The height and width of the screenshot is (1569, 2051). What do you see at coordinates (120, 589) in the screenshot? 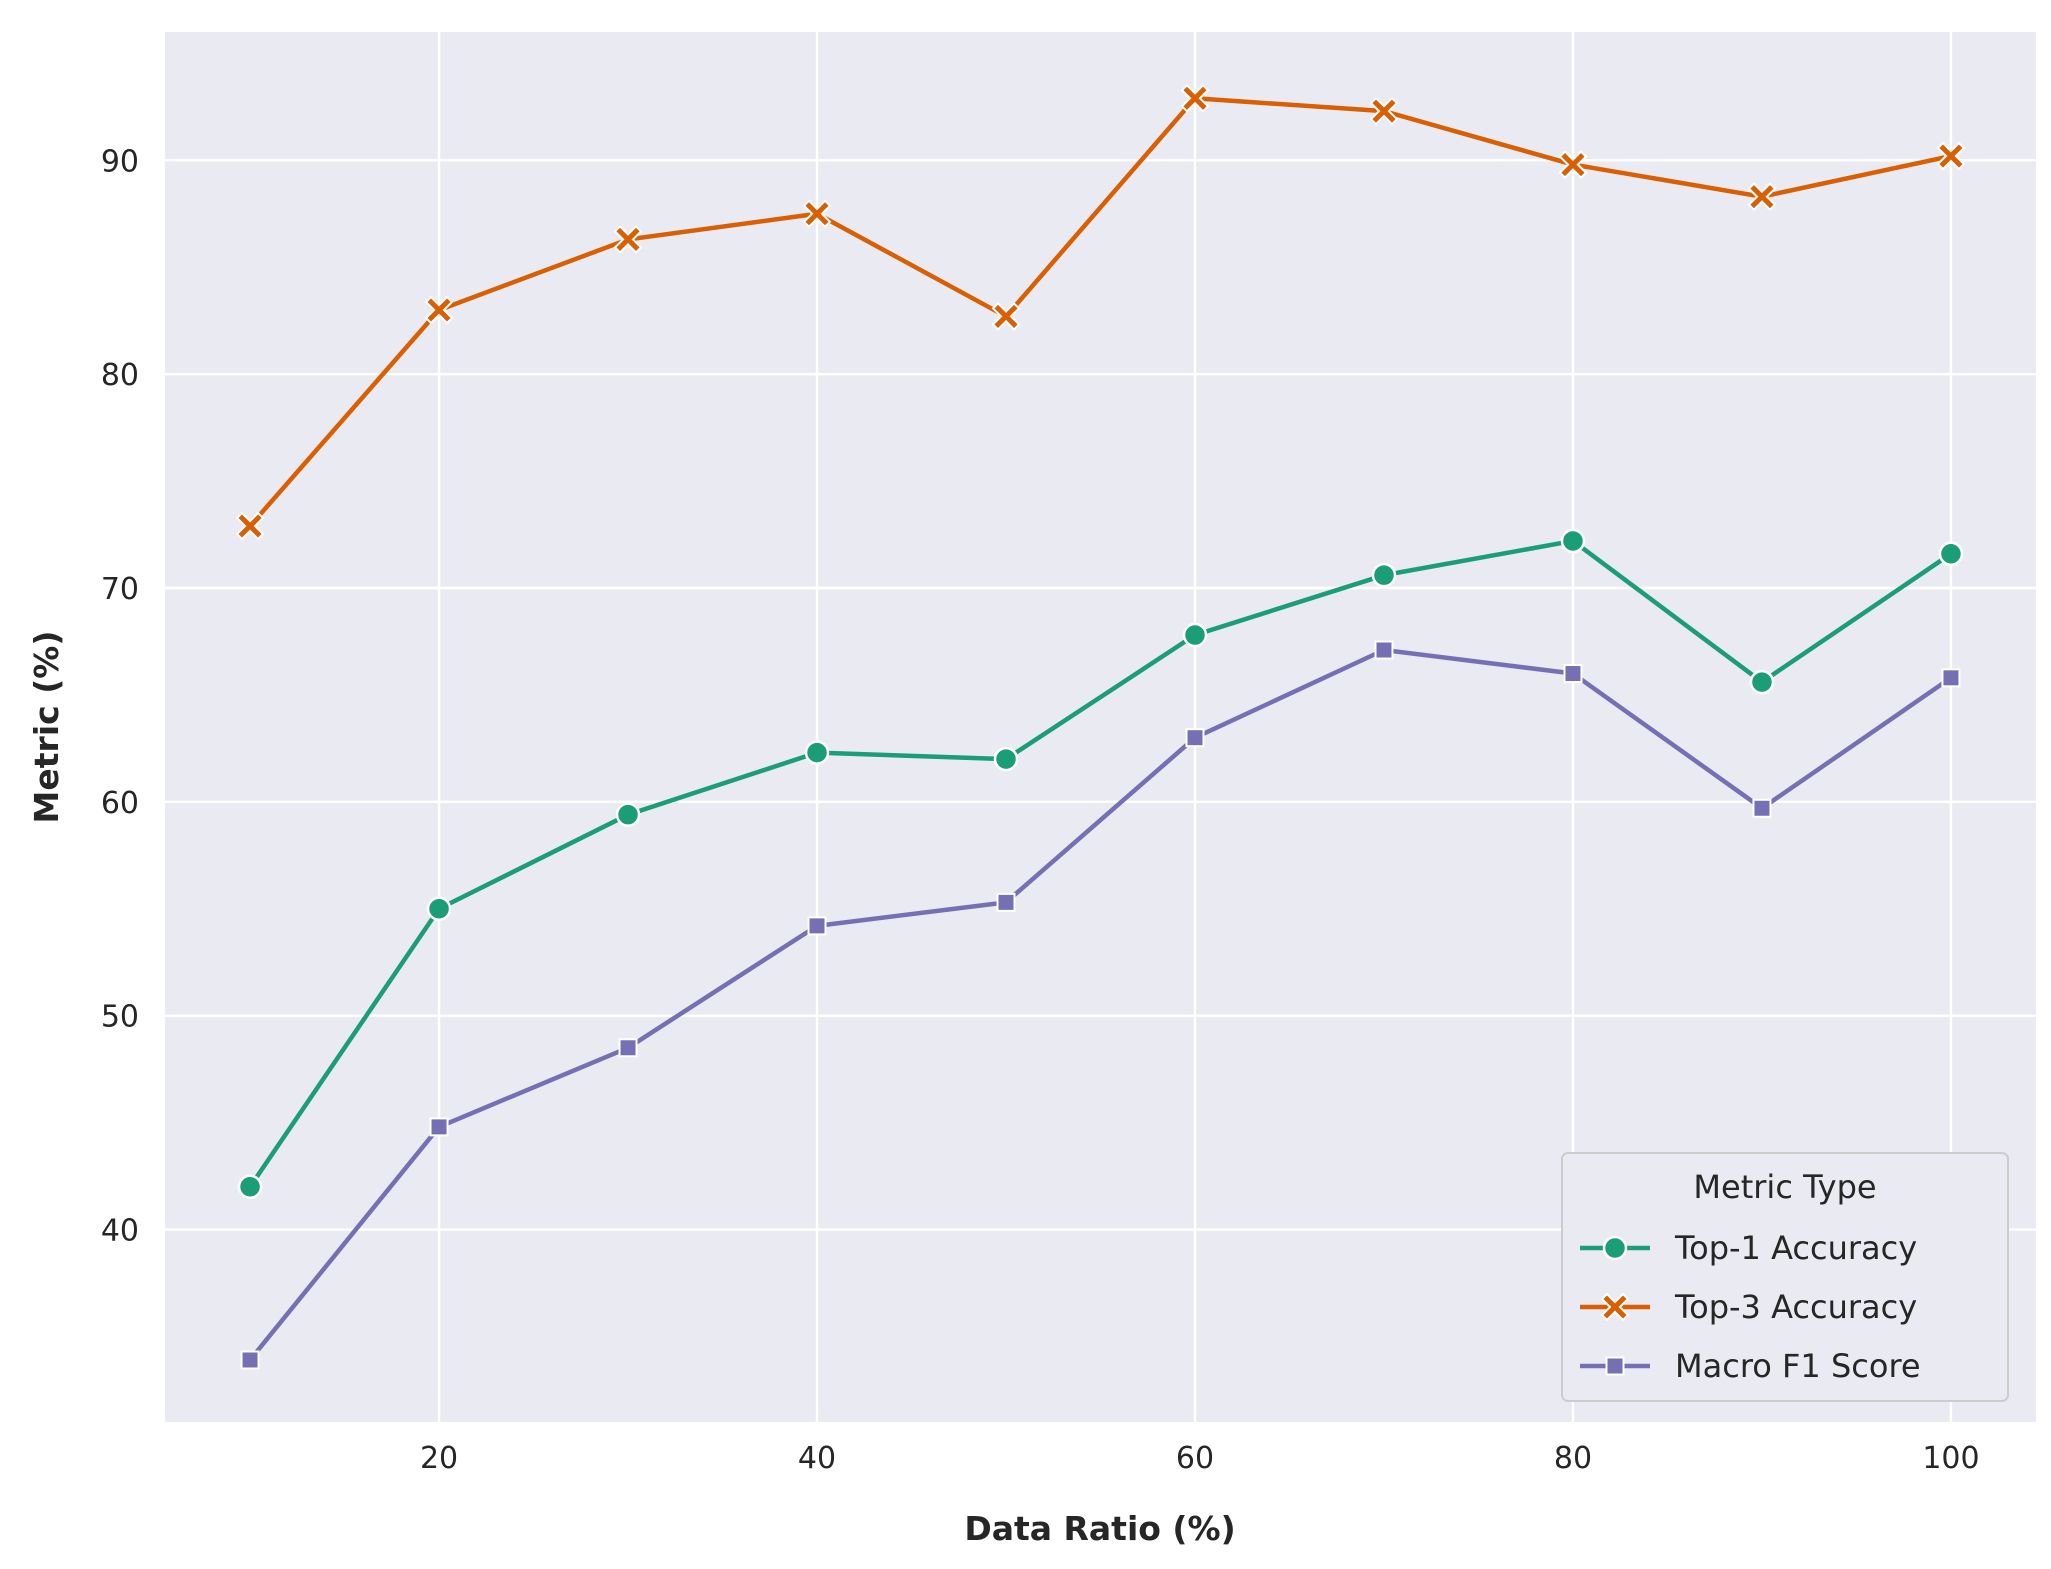
I see `y-tick-label: 70` at bounding box center [120, 589].